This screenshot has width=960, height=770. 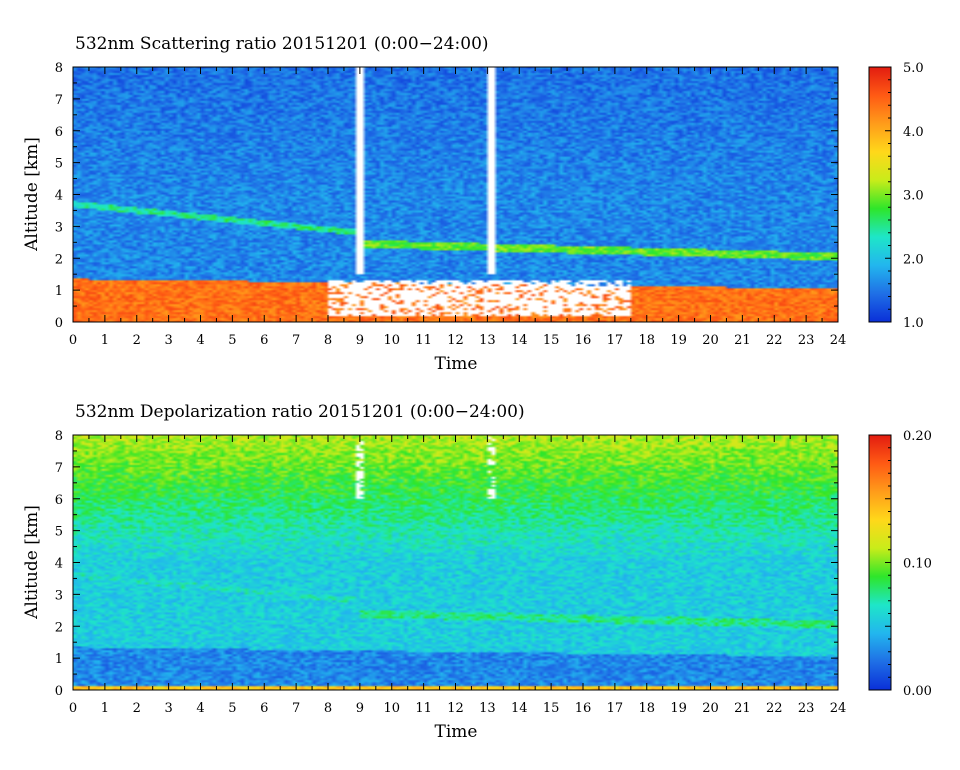 I want to click on colorbar-tick-label: 0.10, so click(x=917, y=564).